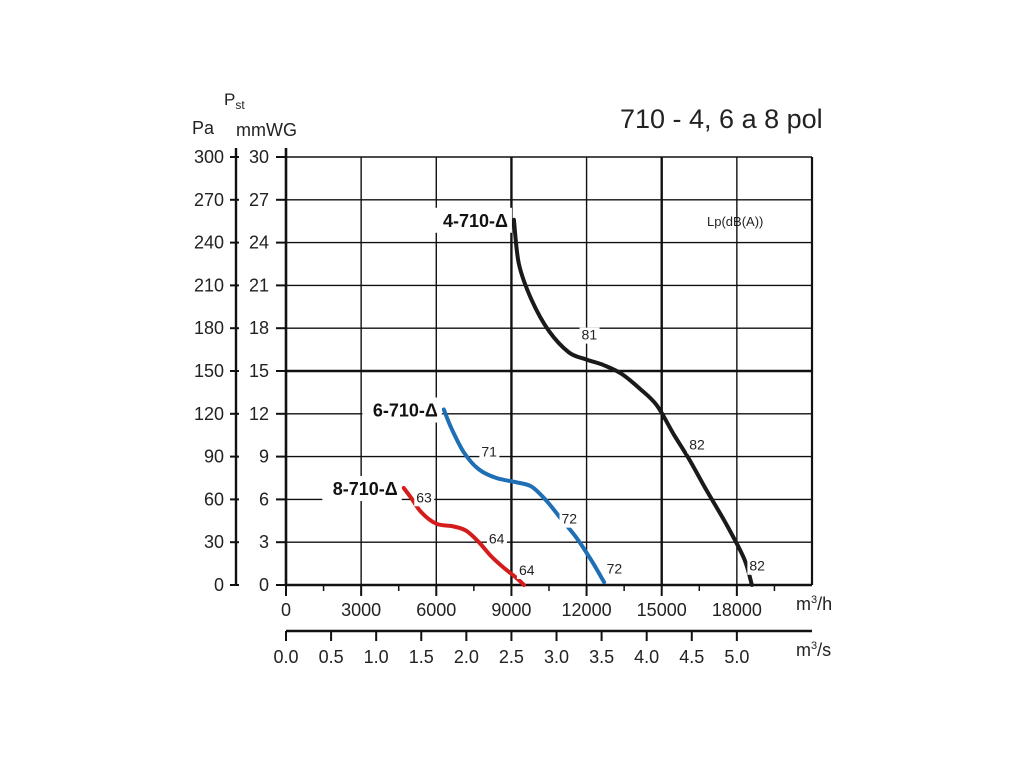 The width and height of the screenshot is (1024, 768). I want to click on y-axis-mmwg-label: mmWG, so click(266, 130).